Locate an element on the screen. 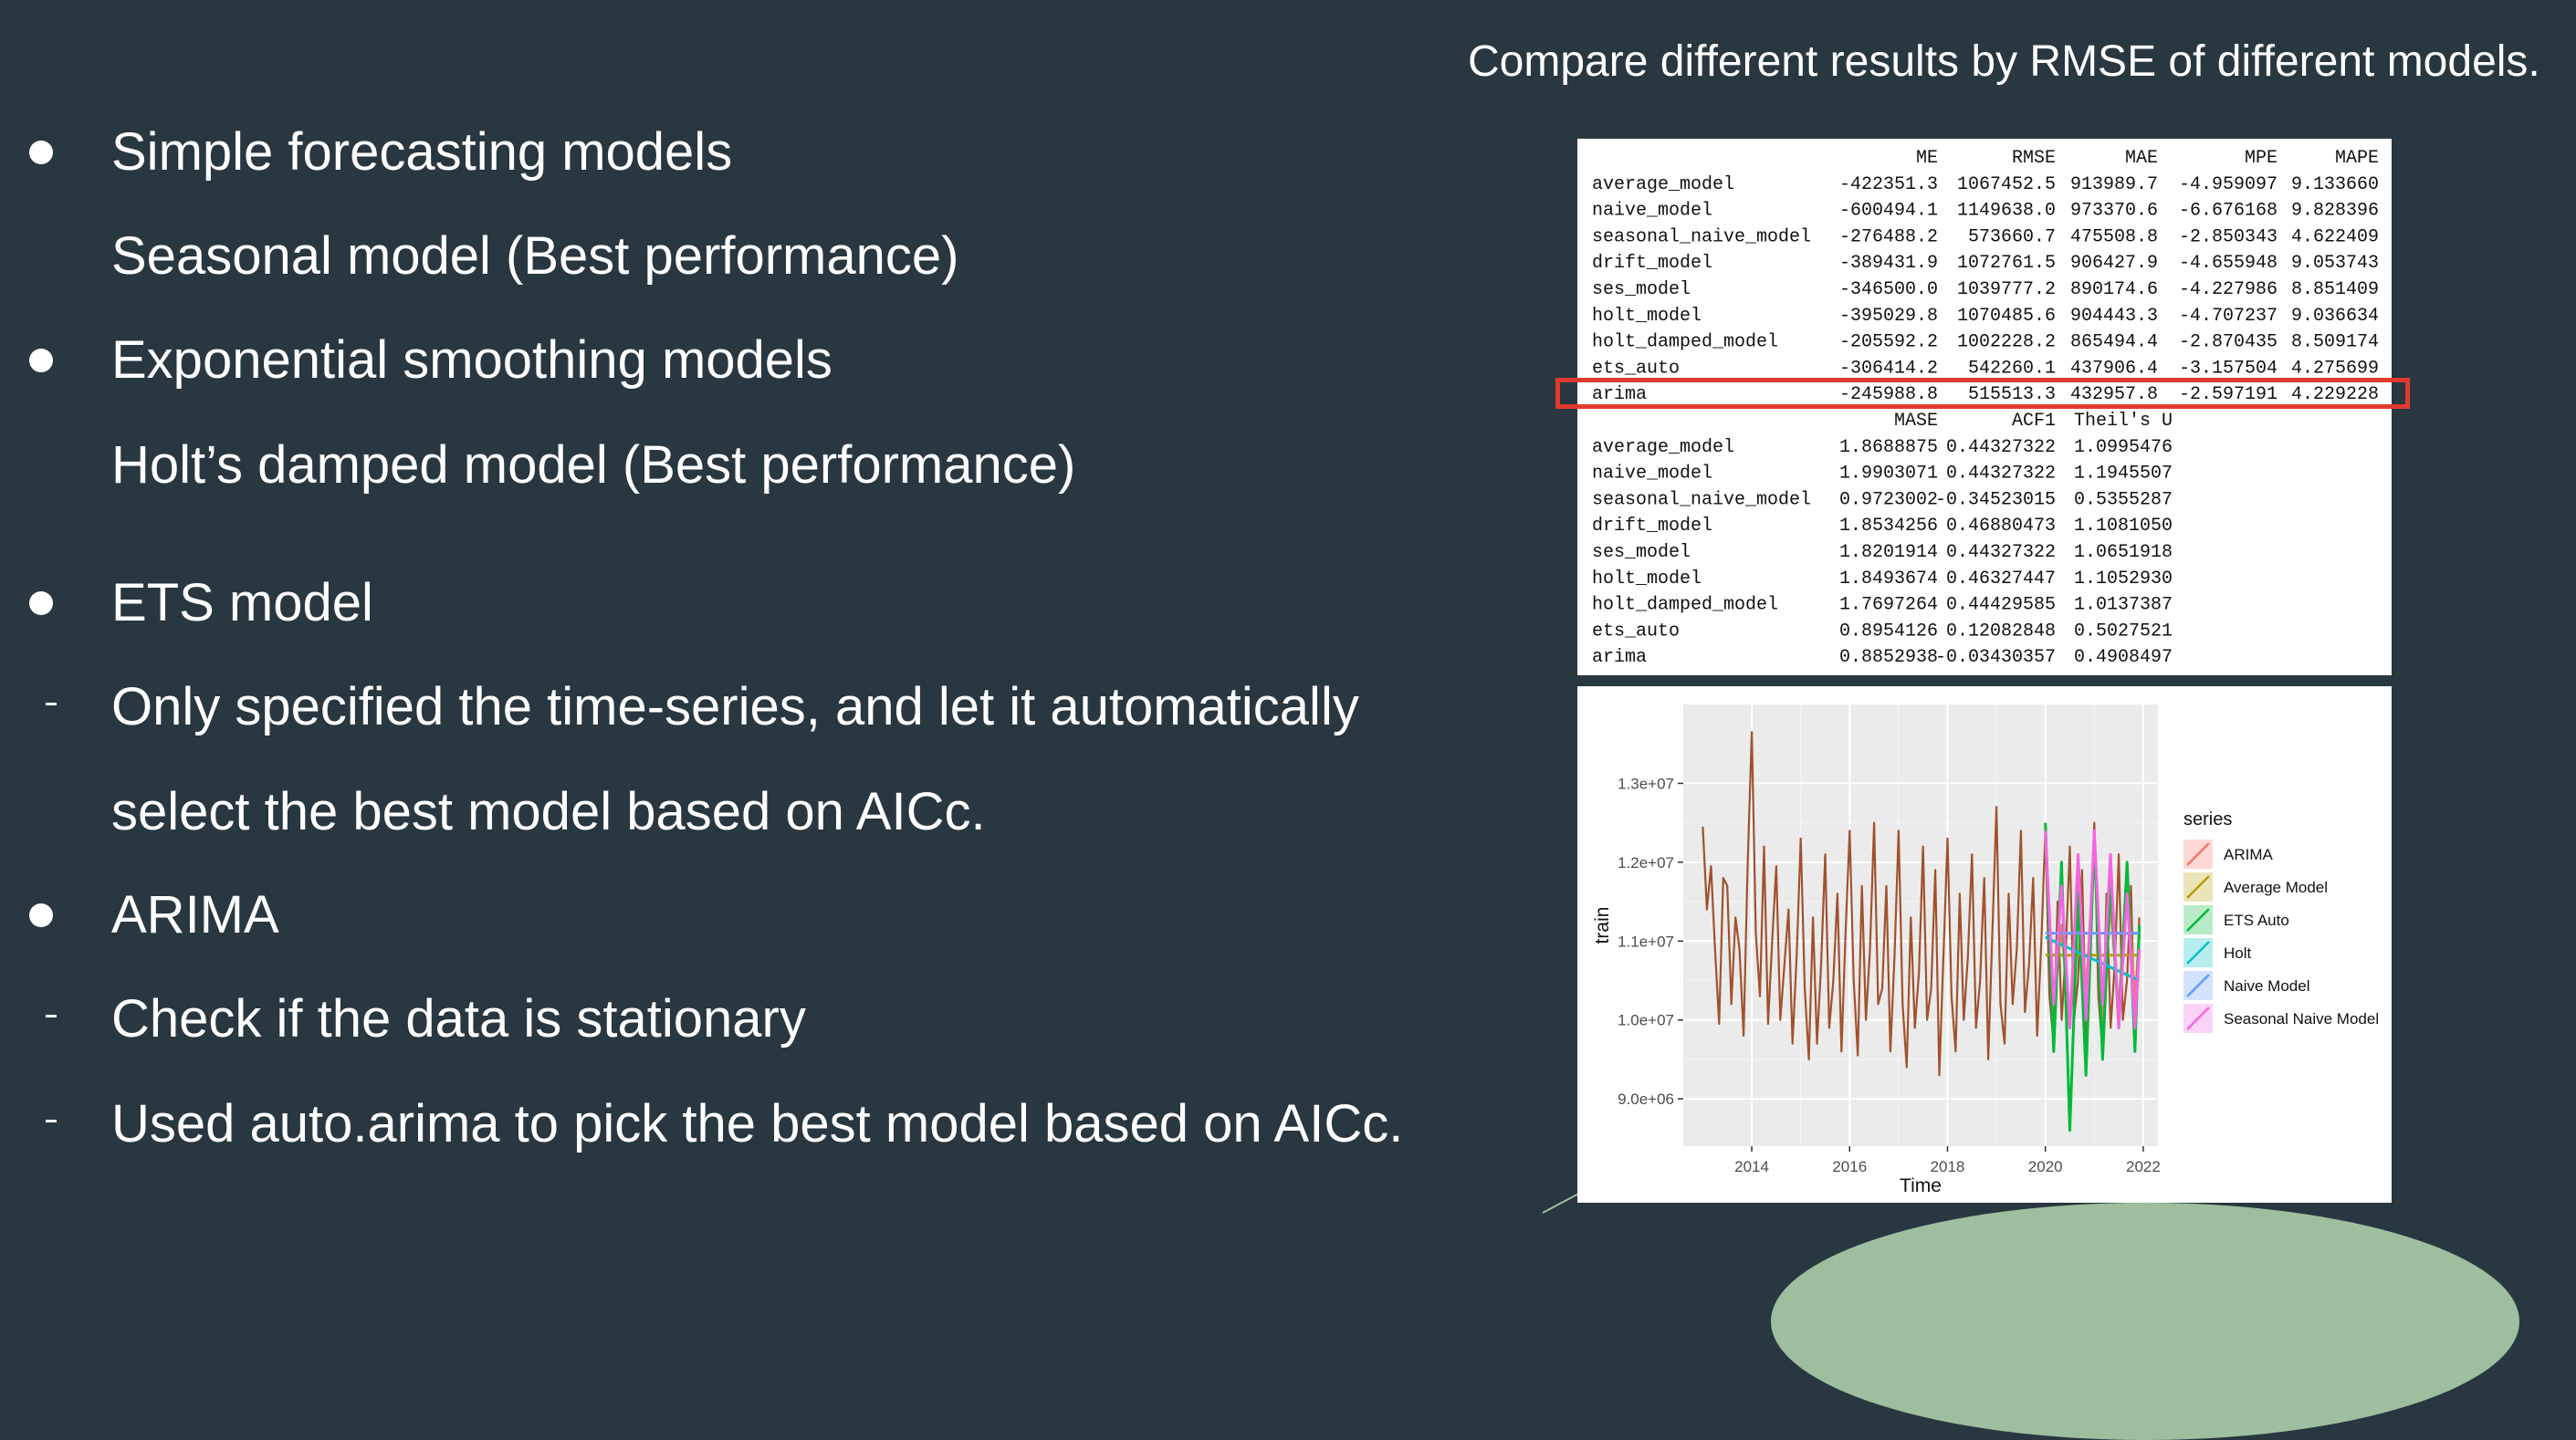 The image size is (2576, 1440). legend-item: Naive Model is located at coordinates (2247, 986).